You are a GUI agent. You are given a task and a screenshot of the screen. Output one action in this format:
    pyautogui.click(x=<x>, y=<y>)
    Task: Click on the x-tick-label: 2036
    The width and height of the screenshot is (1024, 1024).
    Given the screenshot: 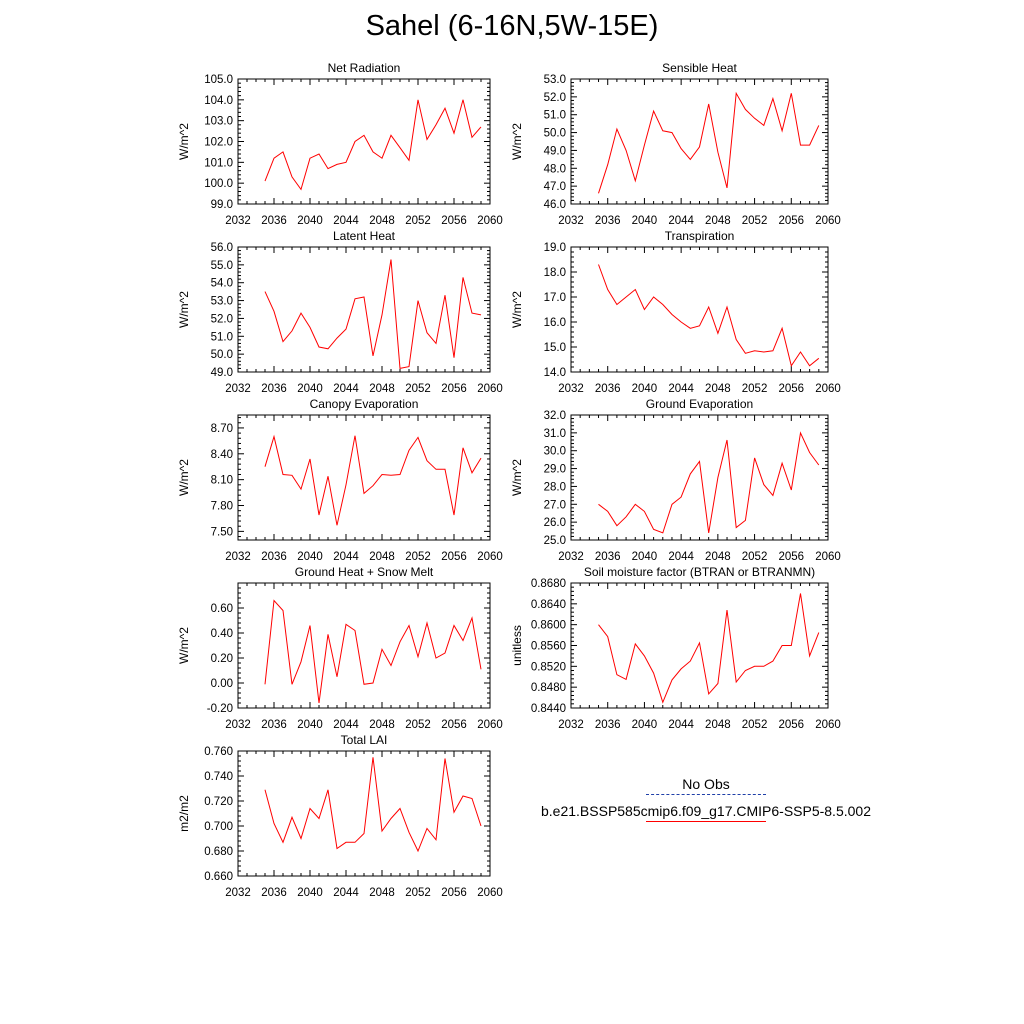 What is the action you would take?
    pyautogui.click(x=608, y=725)
    